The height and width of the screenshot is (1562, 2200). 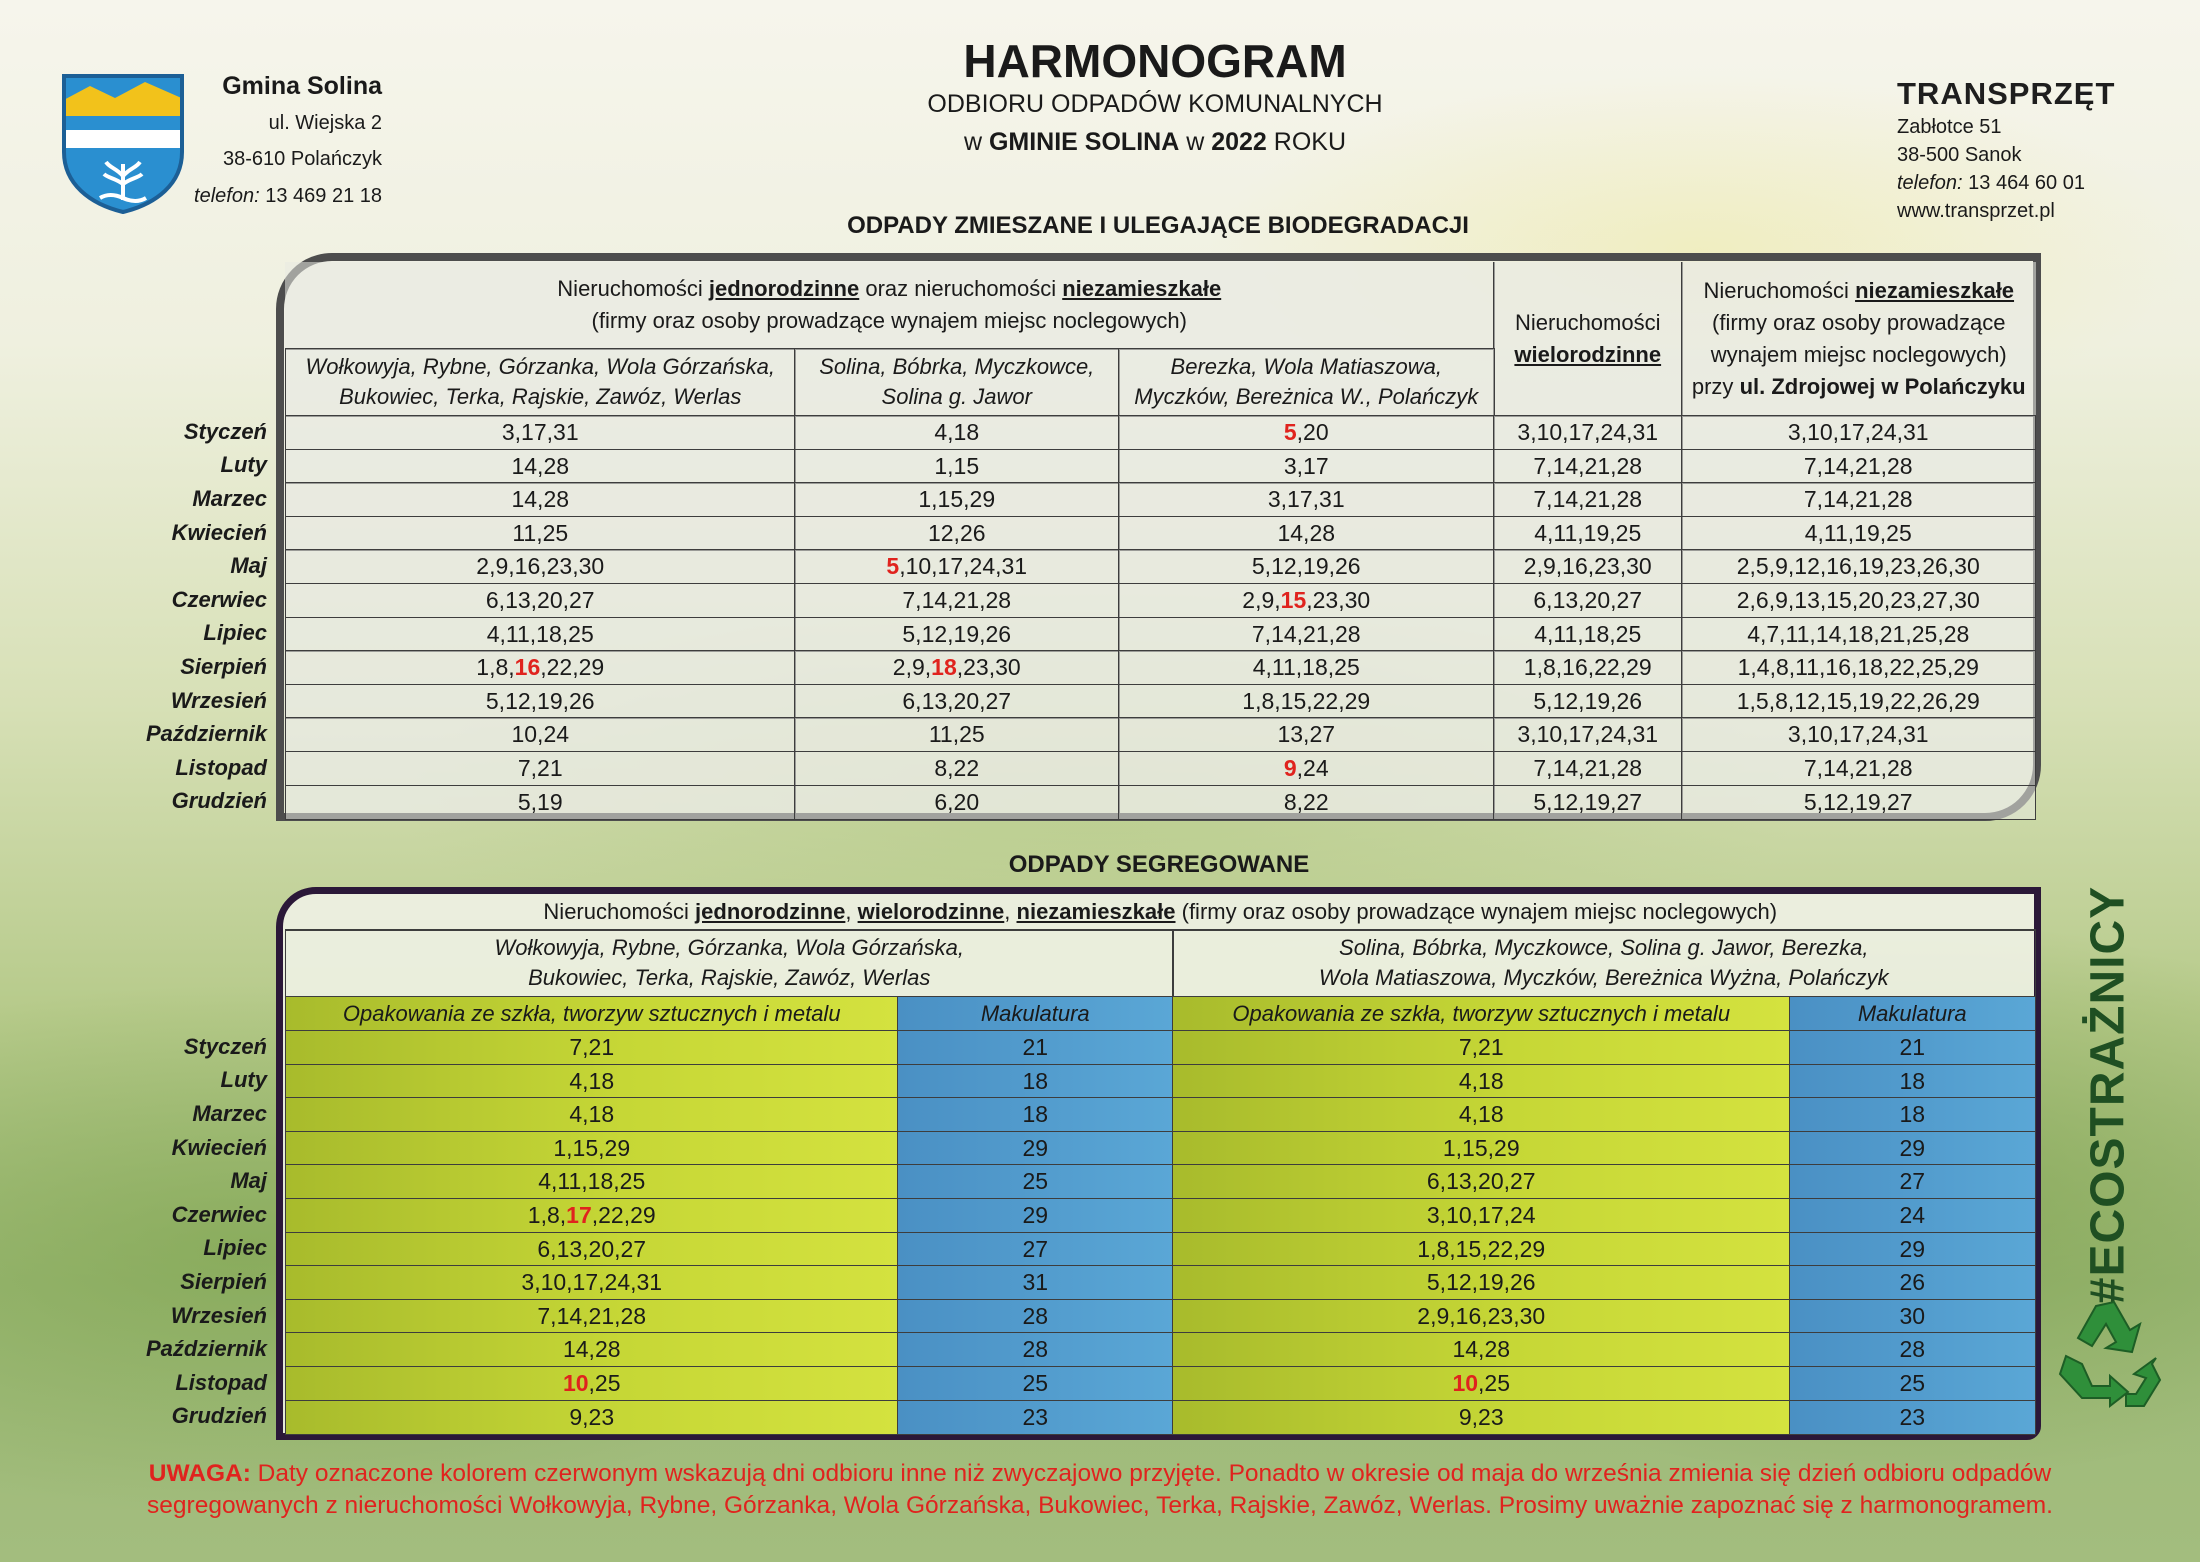 I want to click on subtitle-text: ROKU, so click(x=1306, y=142).